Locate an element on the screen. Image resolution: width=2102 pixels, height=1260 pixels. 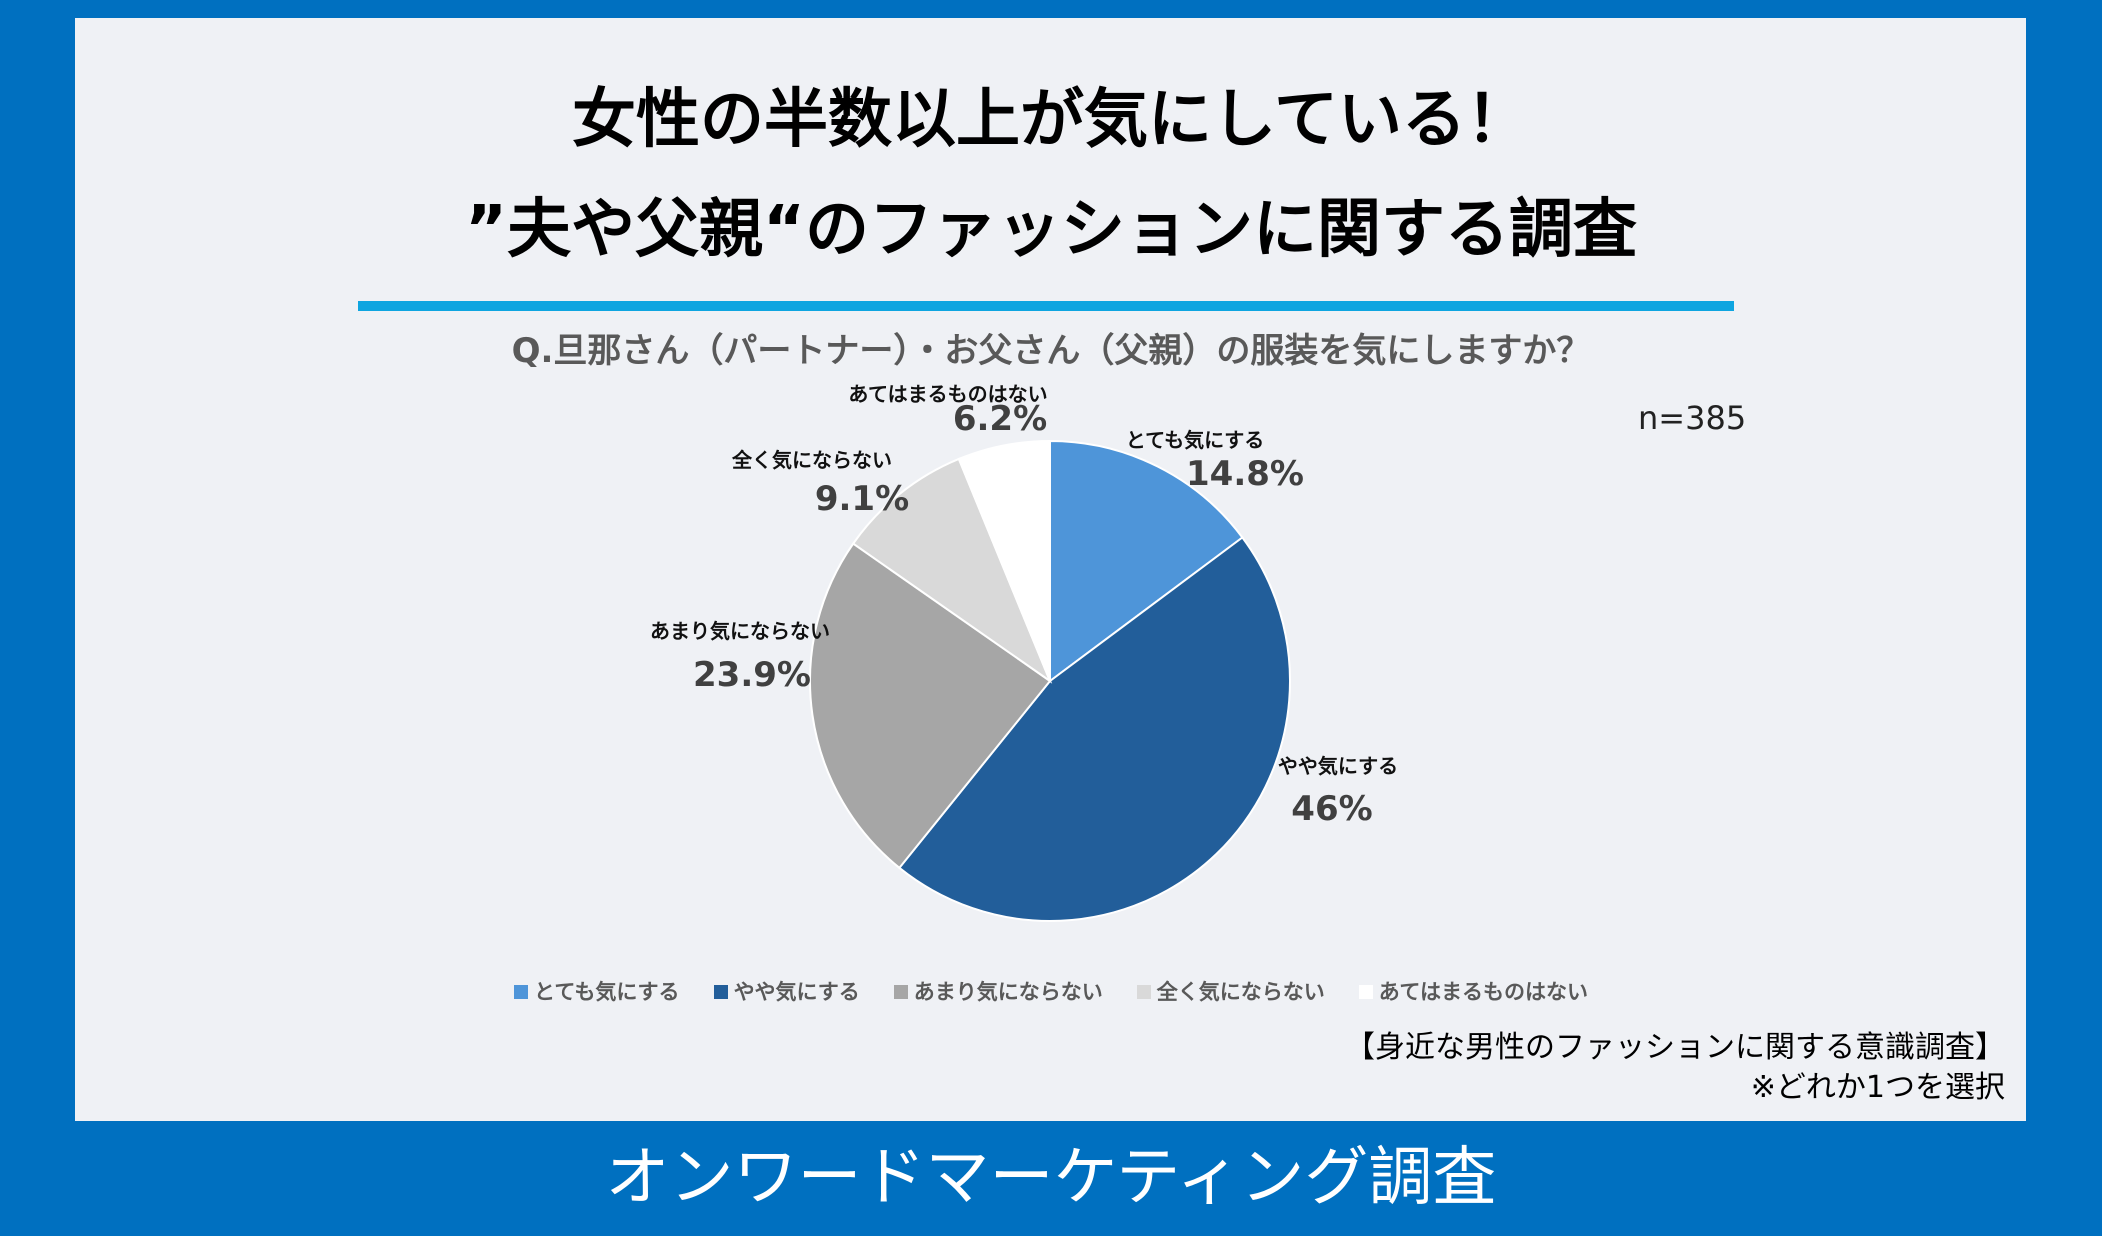
legend-label: とても気にする is located at coordinates (607, 992).